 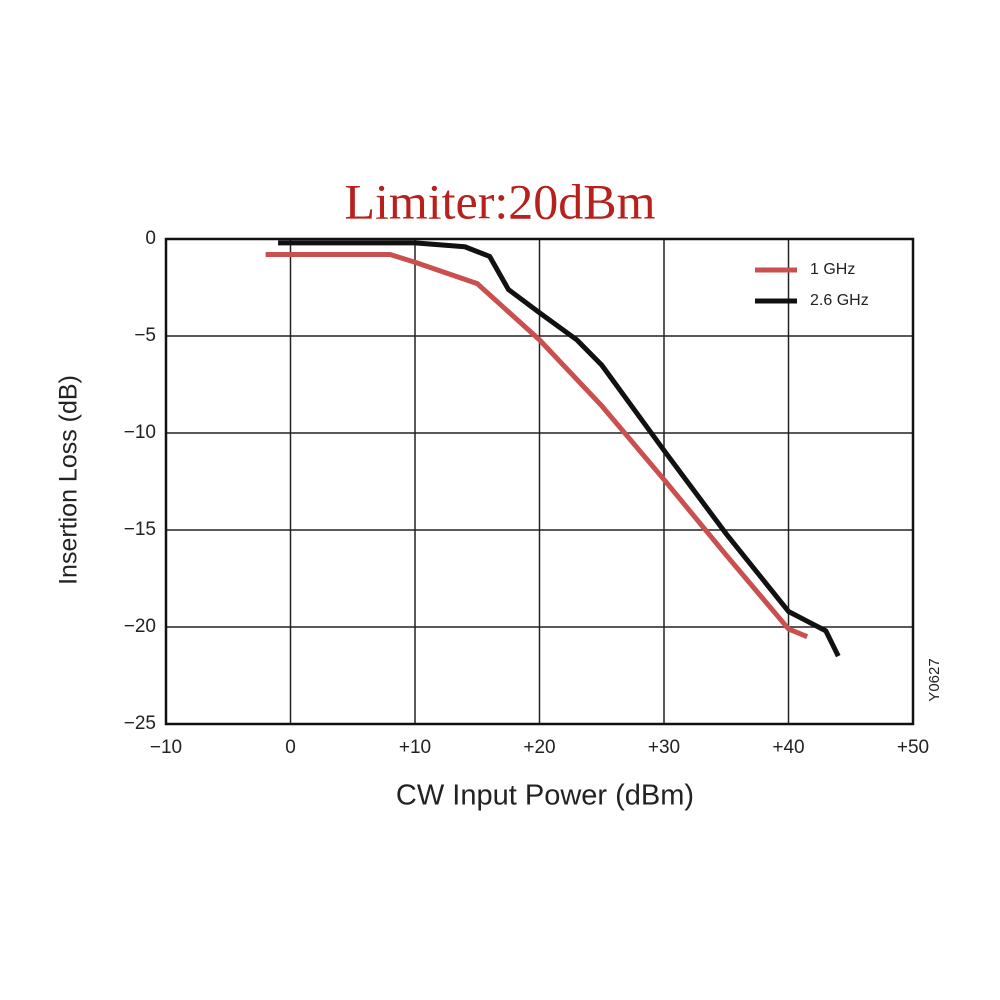 What do you see at coordinates (69, 480) in the screenshot?
I see `y-axis-label: Insertion Loss (dB)` at bounding box center [69, 480].